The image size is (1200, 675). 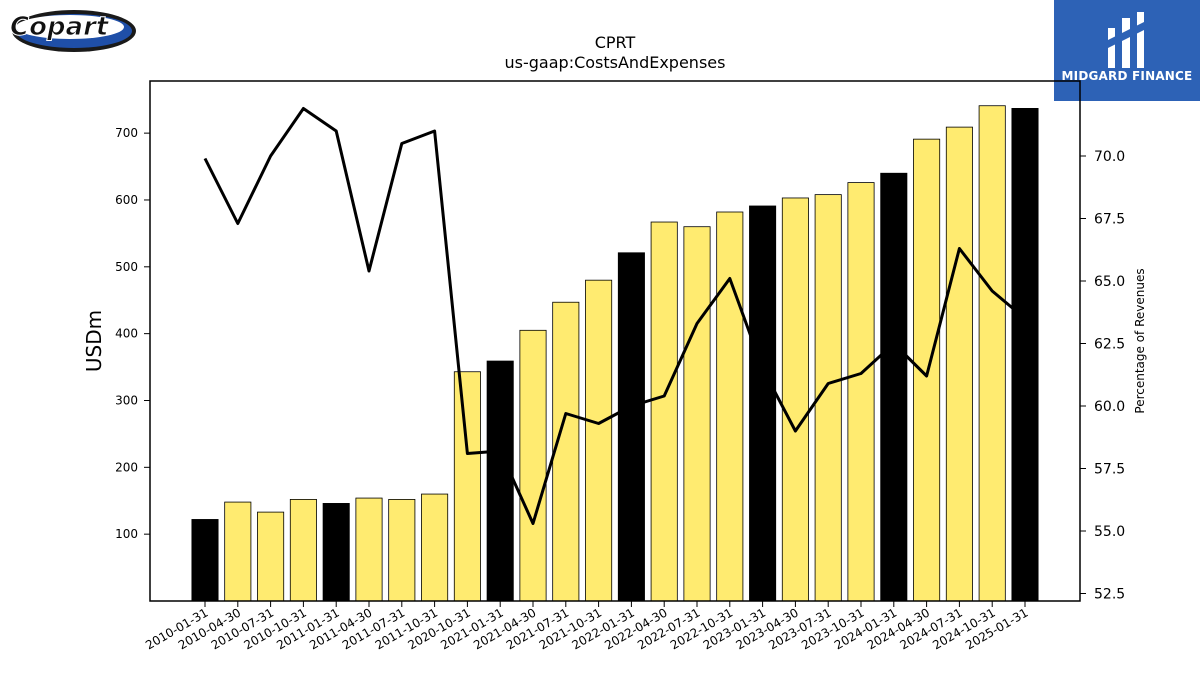 What do you see at coordinates (1109, 345) in the screenshot?
I see `y2-tick-label: 62.5` at bounding box center [1109, 345].